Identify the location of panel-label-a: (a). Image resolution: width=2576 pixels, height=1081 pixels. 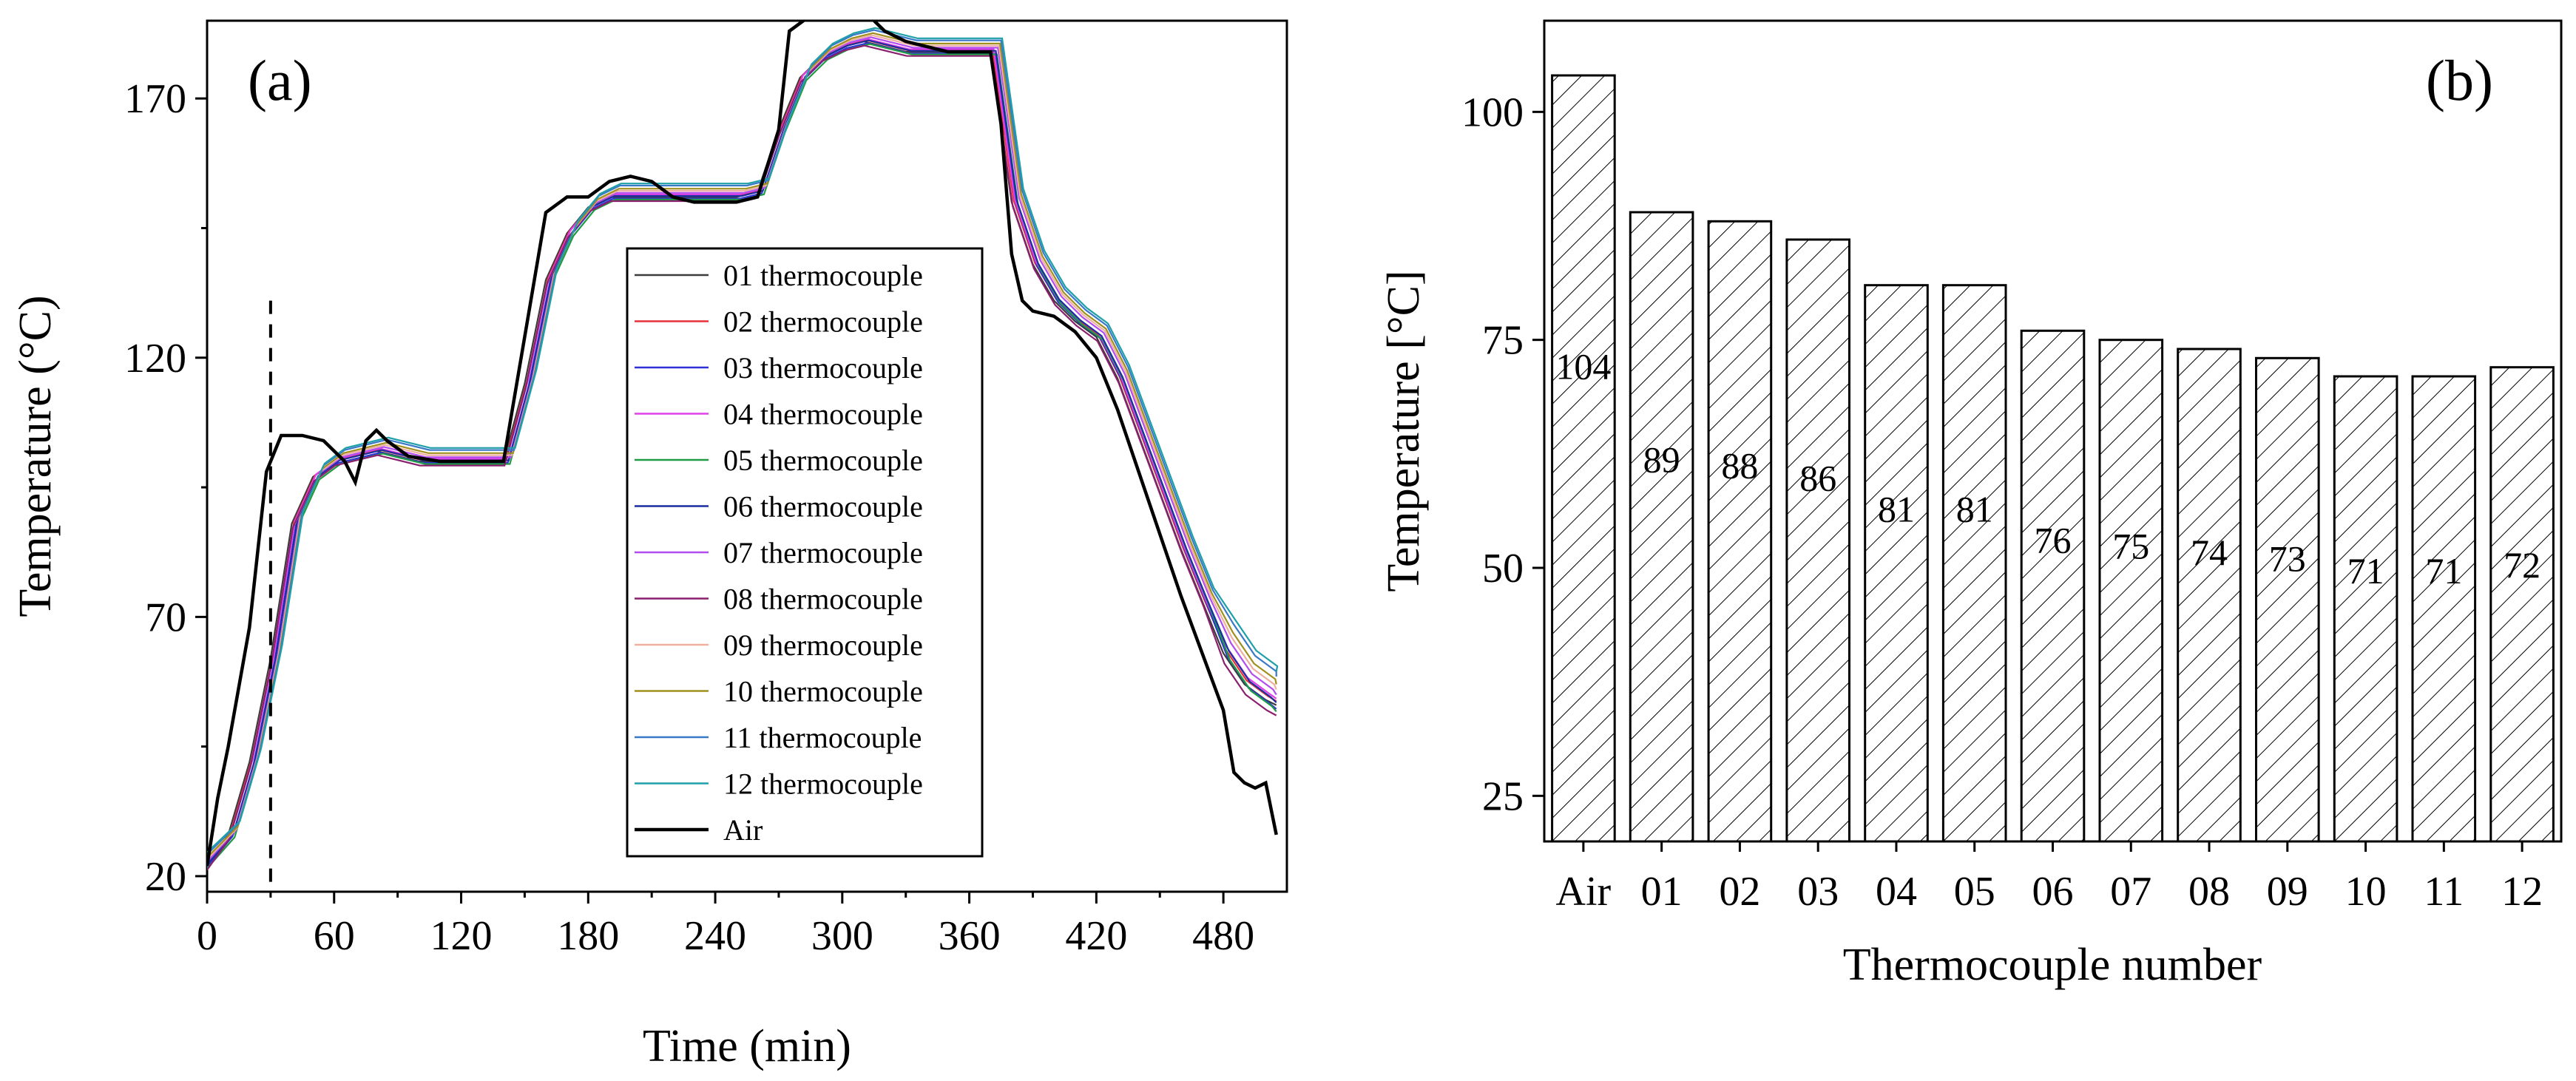
(280, 80).